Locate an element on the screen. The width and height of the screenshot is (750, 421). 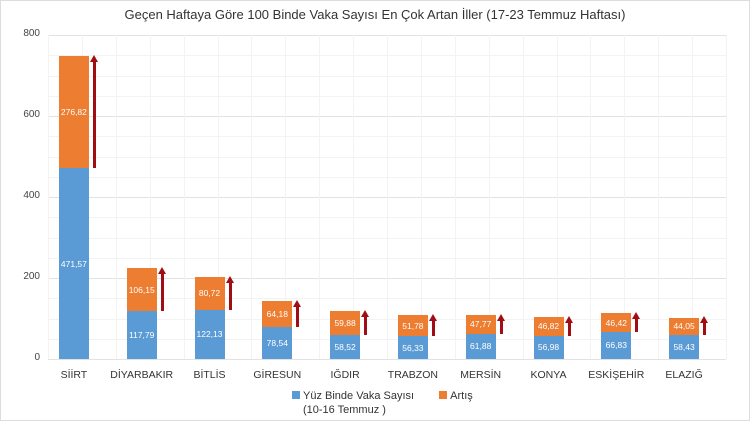
bar-stack: 117,79 106,15 is located at coordinates (141, 313).